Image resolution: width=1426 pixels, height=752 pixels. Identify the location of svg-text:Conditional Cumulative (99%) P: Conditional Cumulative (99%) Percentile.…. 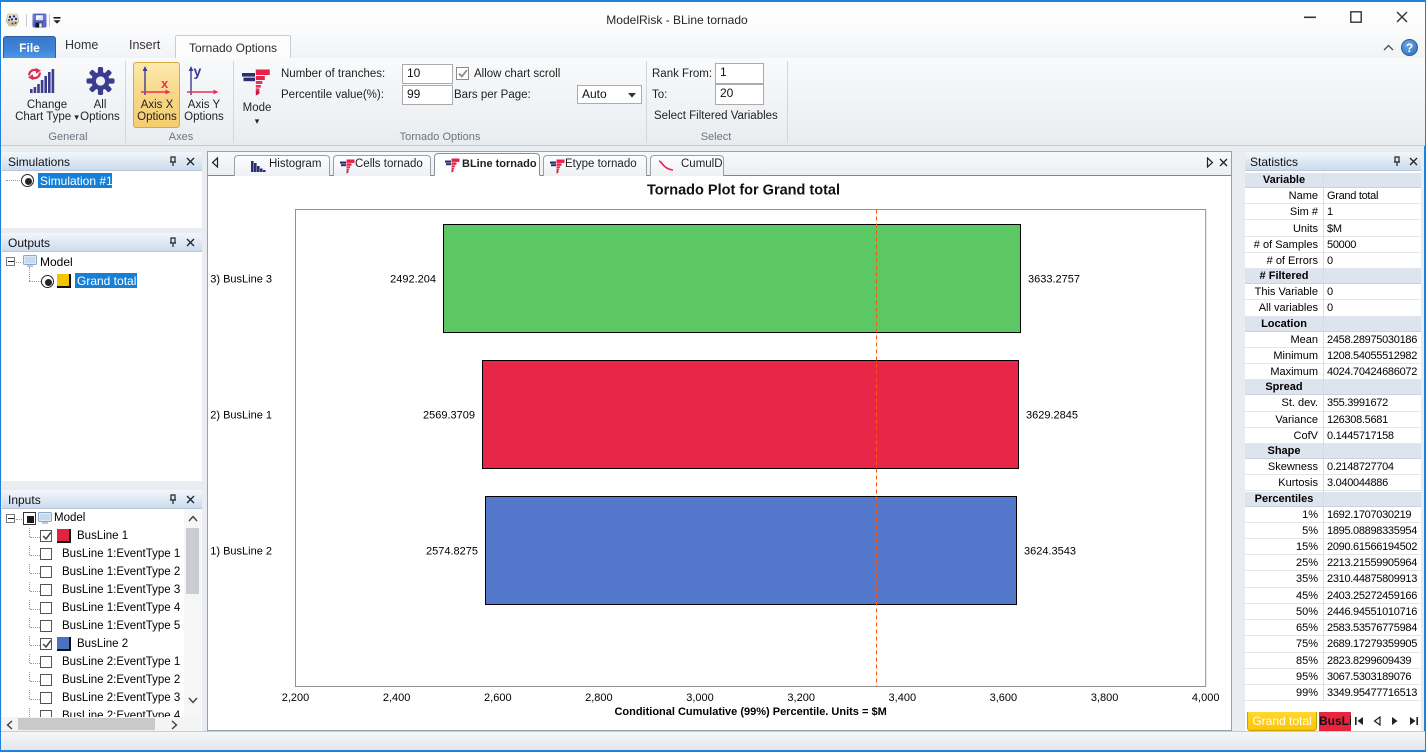
(750, 712).